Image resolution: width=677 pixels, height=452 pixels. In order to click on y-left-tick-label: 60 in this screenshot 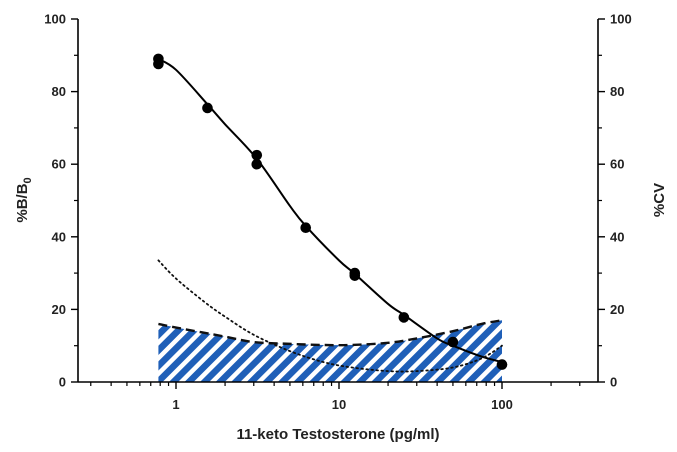, I will do `click(59, 164)`.